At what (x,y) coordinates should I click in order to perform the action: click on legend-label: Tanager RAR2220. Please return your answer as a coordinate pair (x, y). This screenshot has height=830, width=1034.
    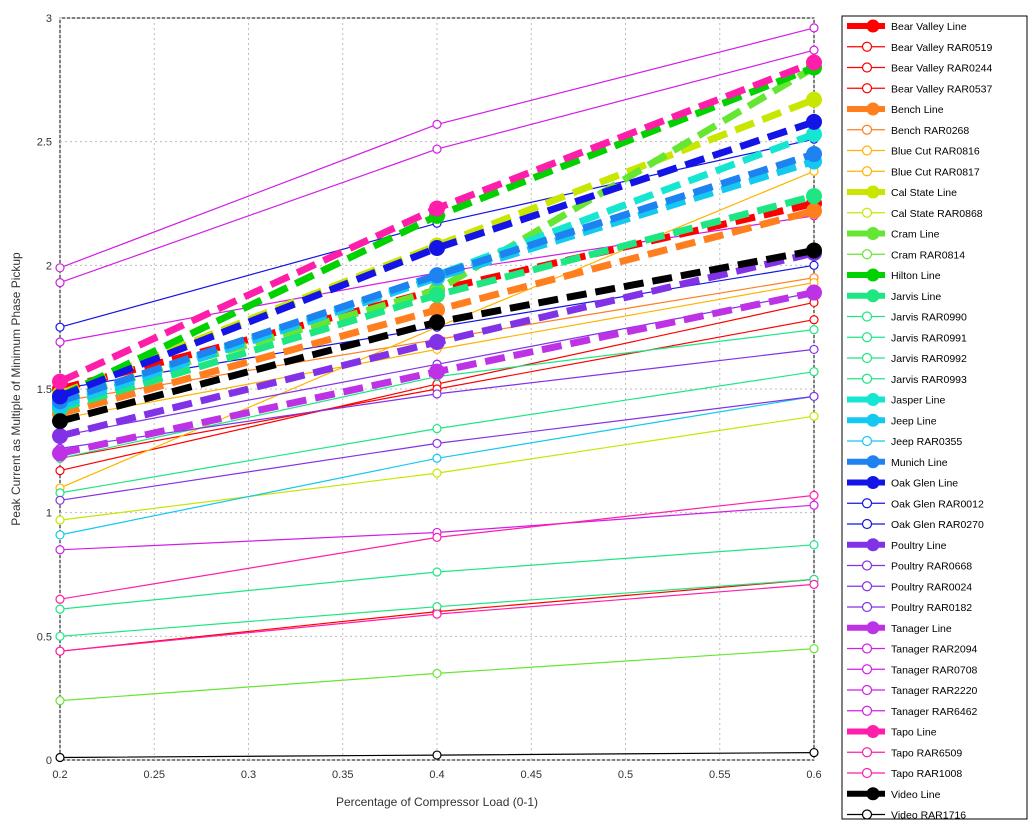
    Looking at the image, I should click on (934, 691).